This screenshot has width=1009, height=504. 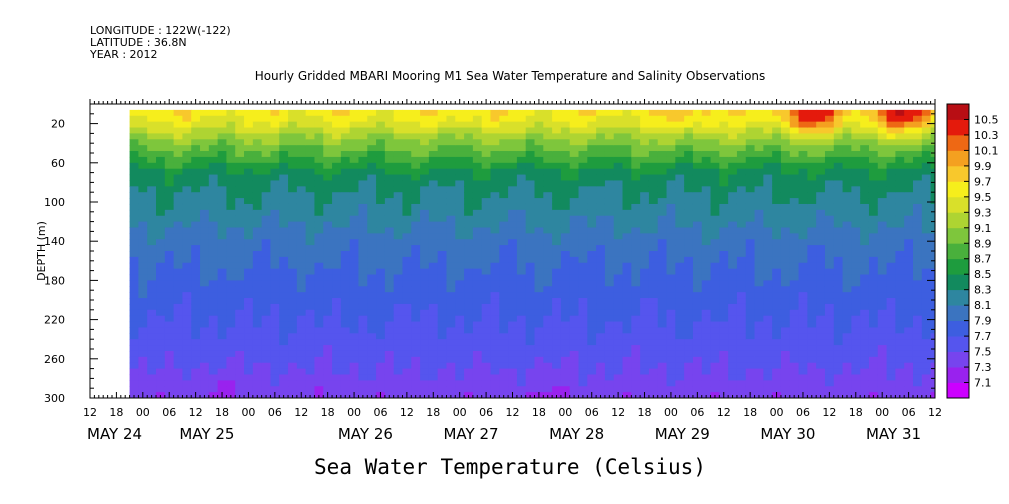 I want to click on x-tick-label: 18, so click(x=328, y=412).